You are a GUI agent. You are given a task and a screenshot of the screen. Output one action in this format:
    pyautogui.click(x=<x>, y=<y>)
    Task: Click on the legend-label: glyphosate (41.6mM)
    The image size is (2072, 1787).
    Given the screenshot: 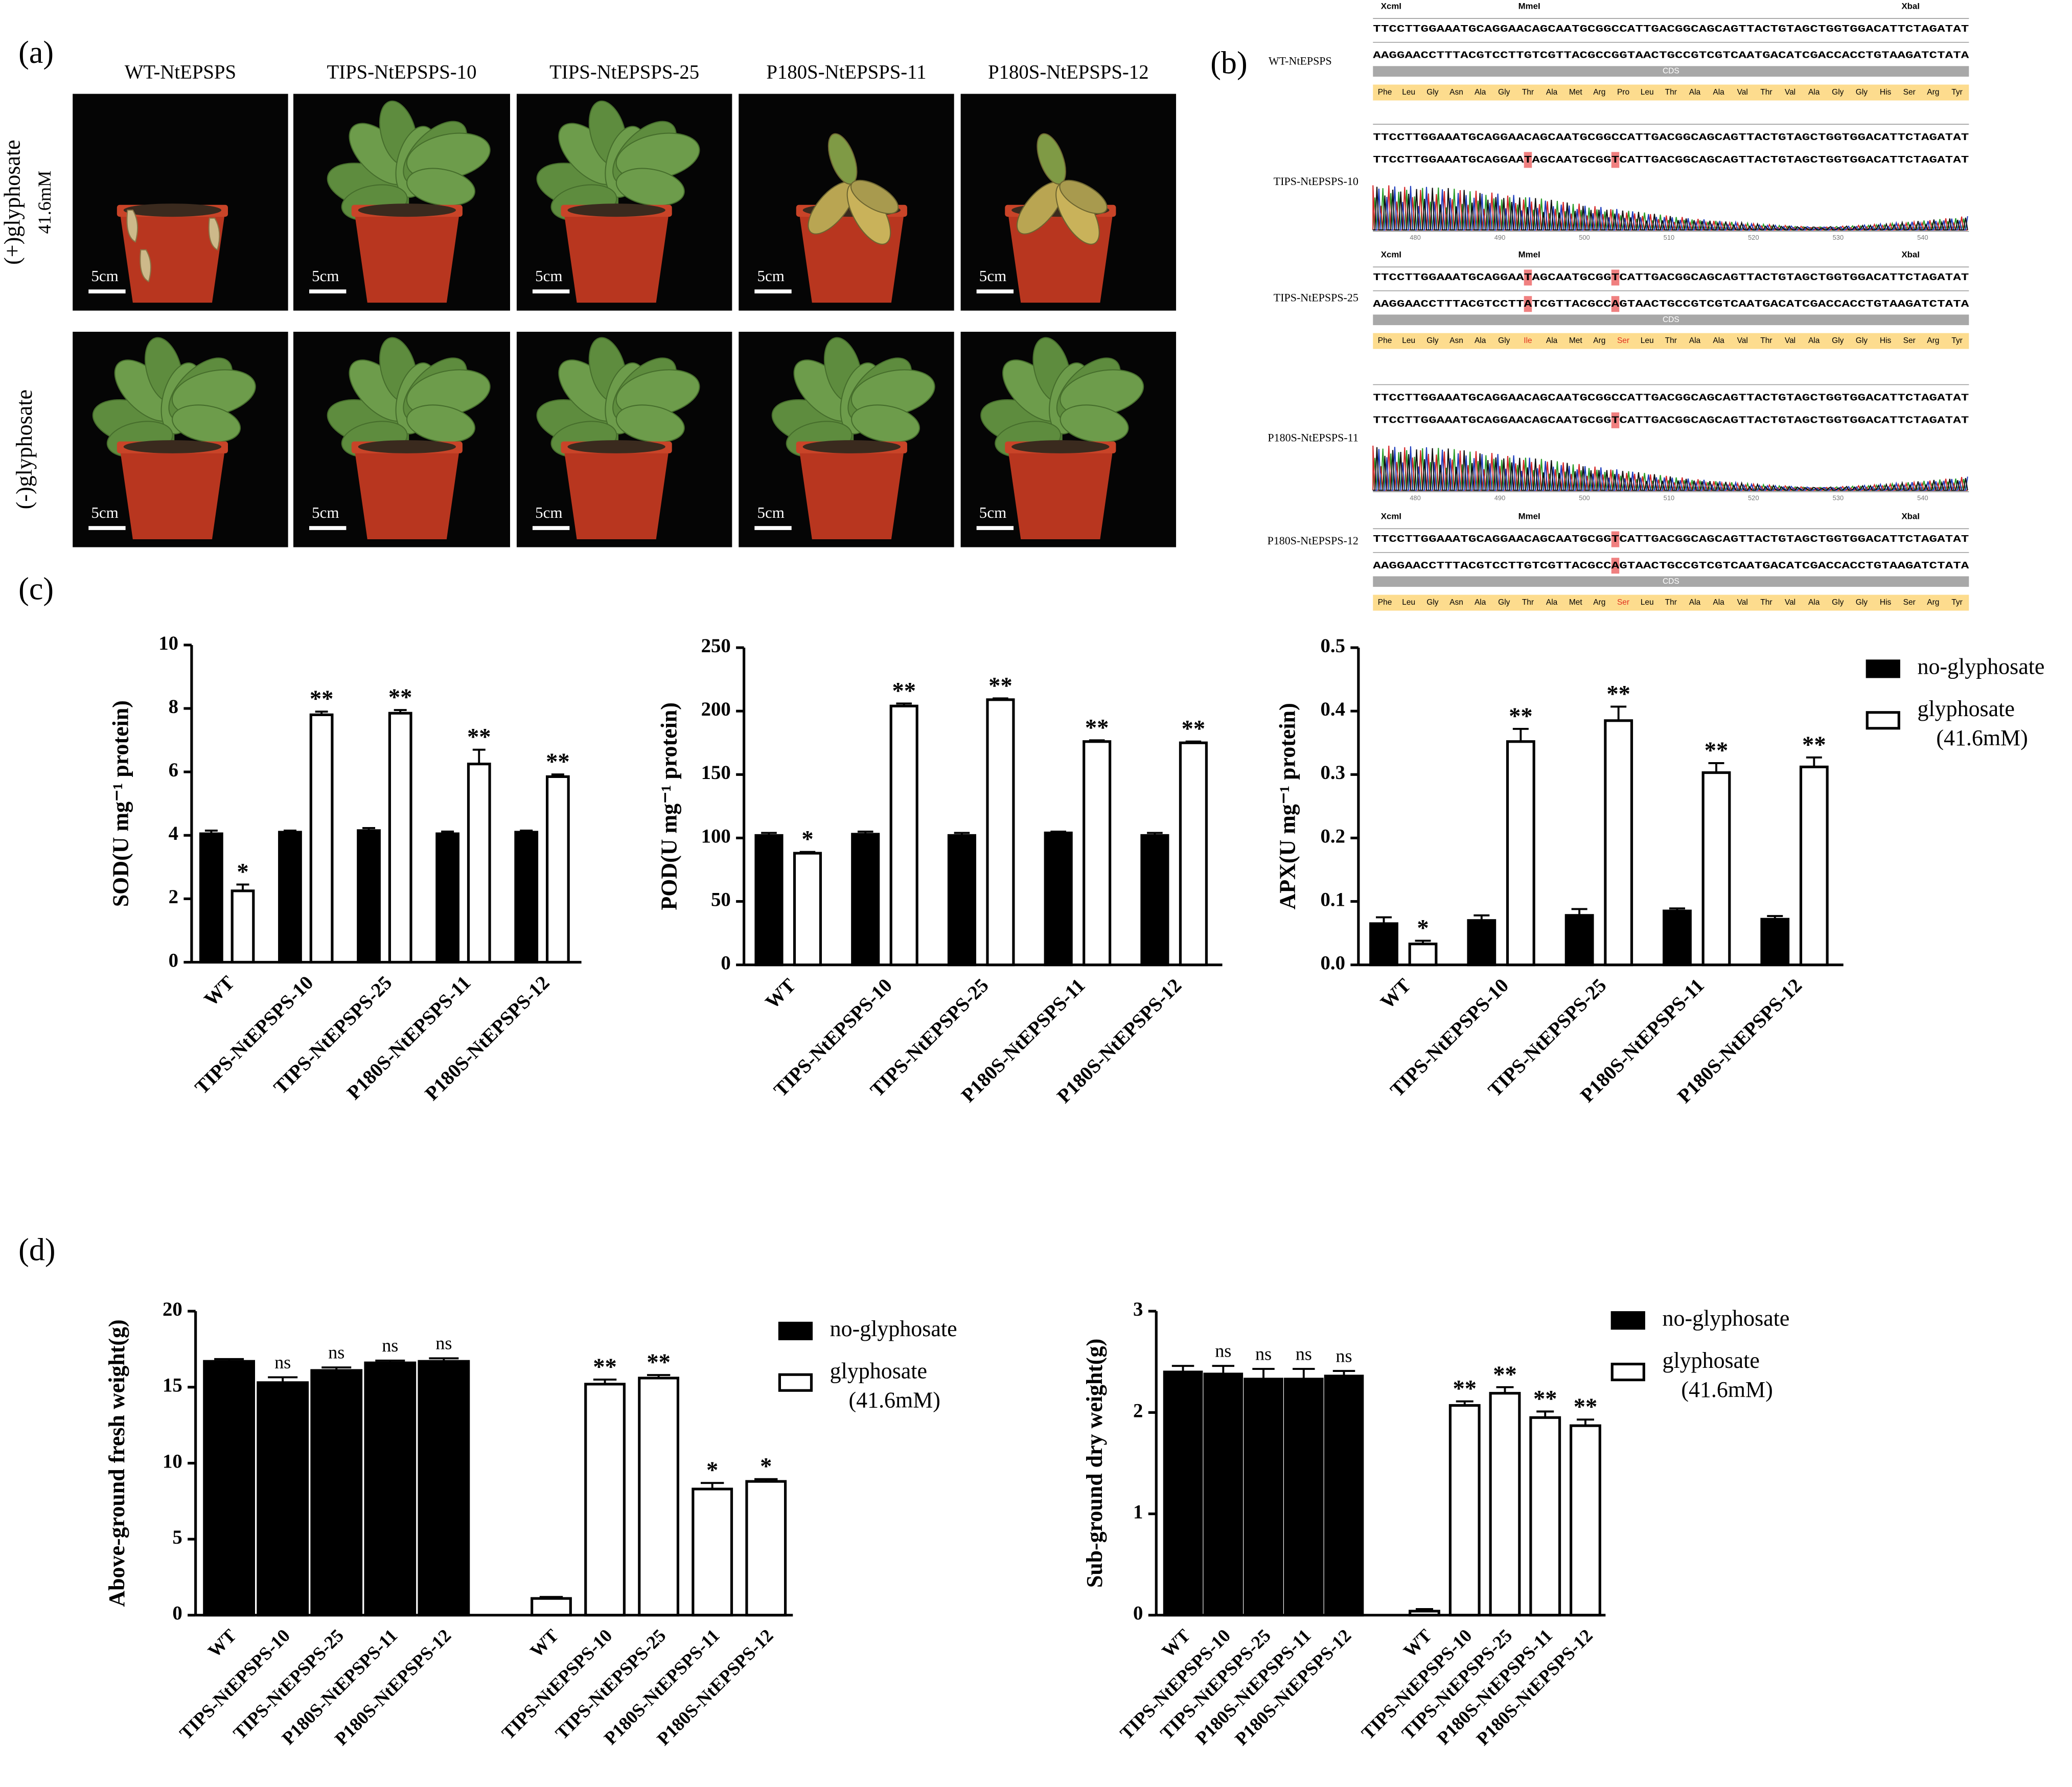 What is the action you would take?
    pyautogui.click(x=1718, y=1375)
    